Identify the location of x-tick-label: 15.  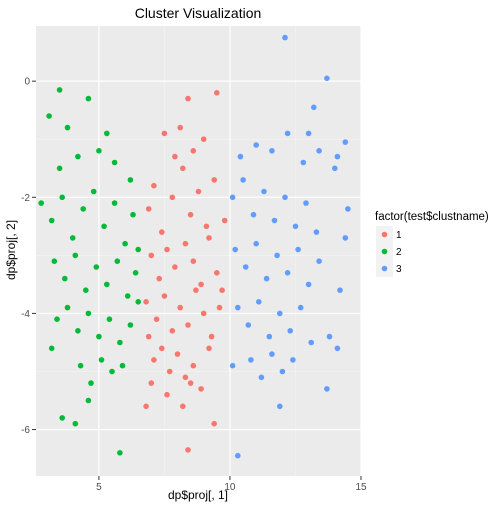
(361, 487).